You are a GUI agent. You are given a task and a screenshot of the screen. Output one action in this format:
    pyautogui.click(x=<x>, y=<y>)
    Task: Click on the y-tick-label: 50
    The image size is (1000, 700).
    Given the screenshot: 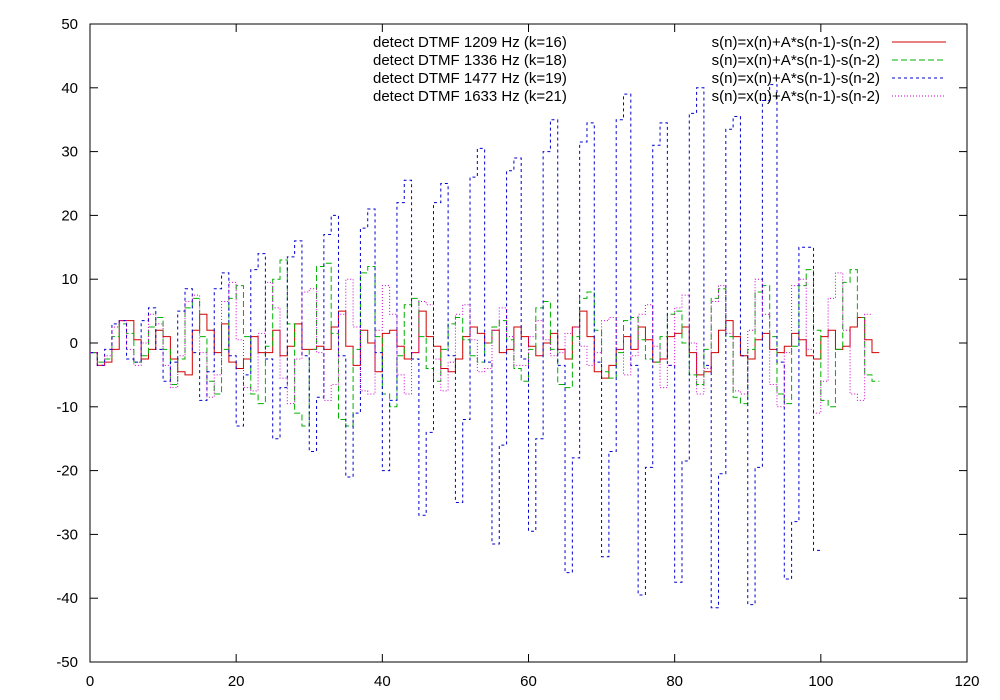 What is the action you would take?
    pyautogui.click(x=69, y=24)
    